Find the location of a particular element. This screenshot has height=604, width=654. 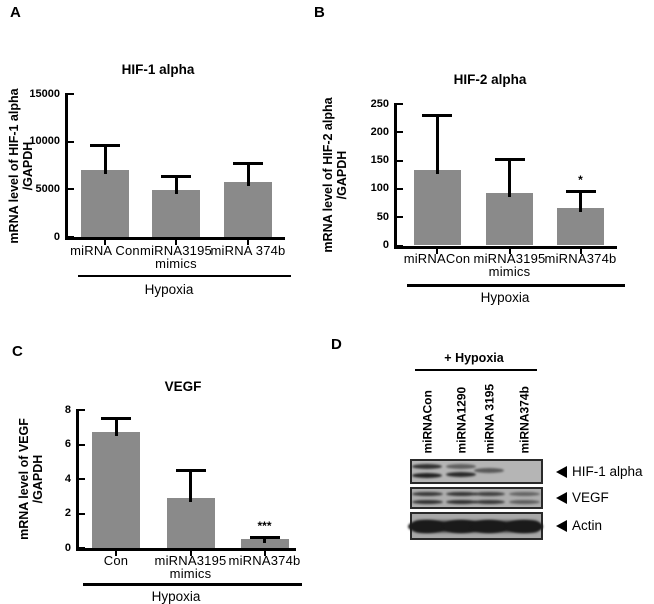

x-category-label: miRNA 374b is located at coordinates (248, 258).